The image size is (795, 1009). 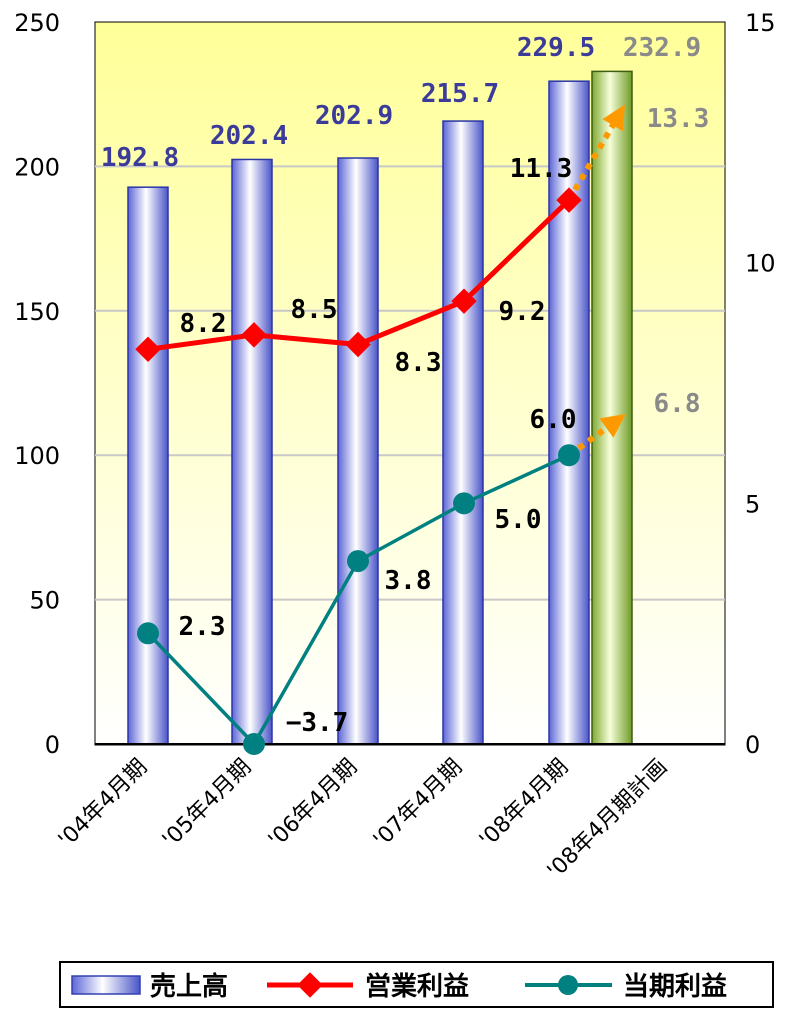 What do you see at coordinates (52, 745) in the screenshot?
I see `y-tick-left: 0` at bounding box center [52, 745].